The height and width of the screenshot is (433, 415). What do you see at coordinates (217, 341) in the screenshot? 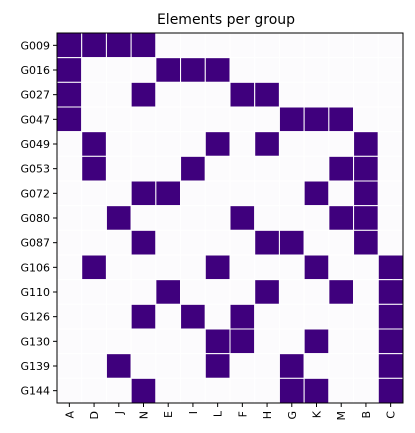
I see `heatmap-cell-G130-L` at bounding box center [217, 341].